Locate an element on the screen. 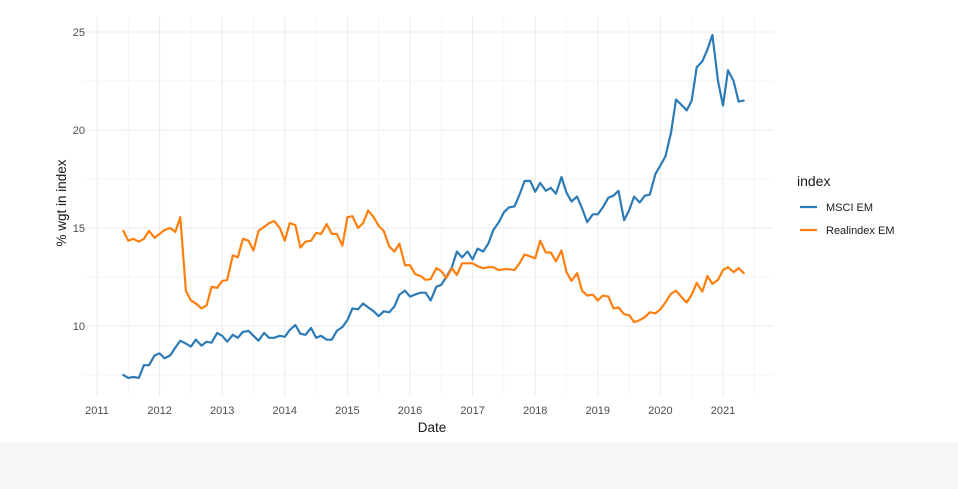 The height and width of the screenshot is (489, 958). y-axis-ticks: 10 15 20 25 is located at coordinates (79, 180).